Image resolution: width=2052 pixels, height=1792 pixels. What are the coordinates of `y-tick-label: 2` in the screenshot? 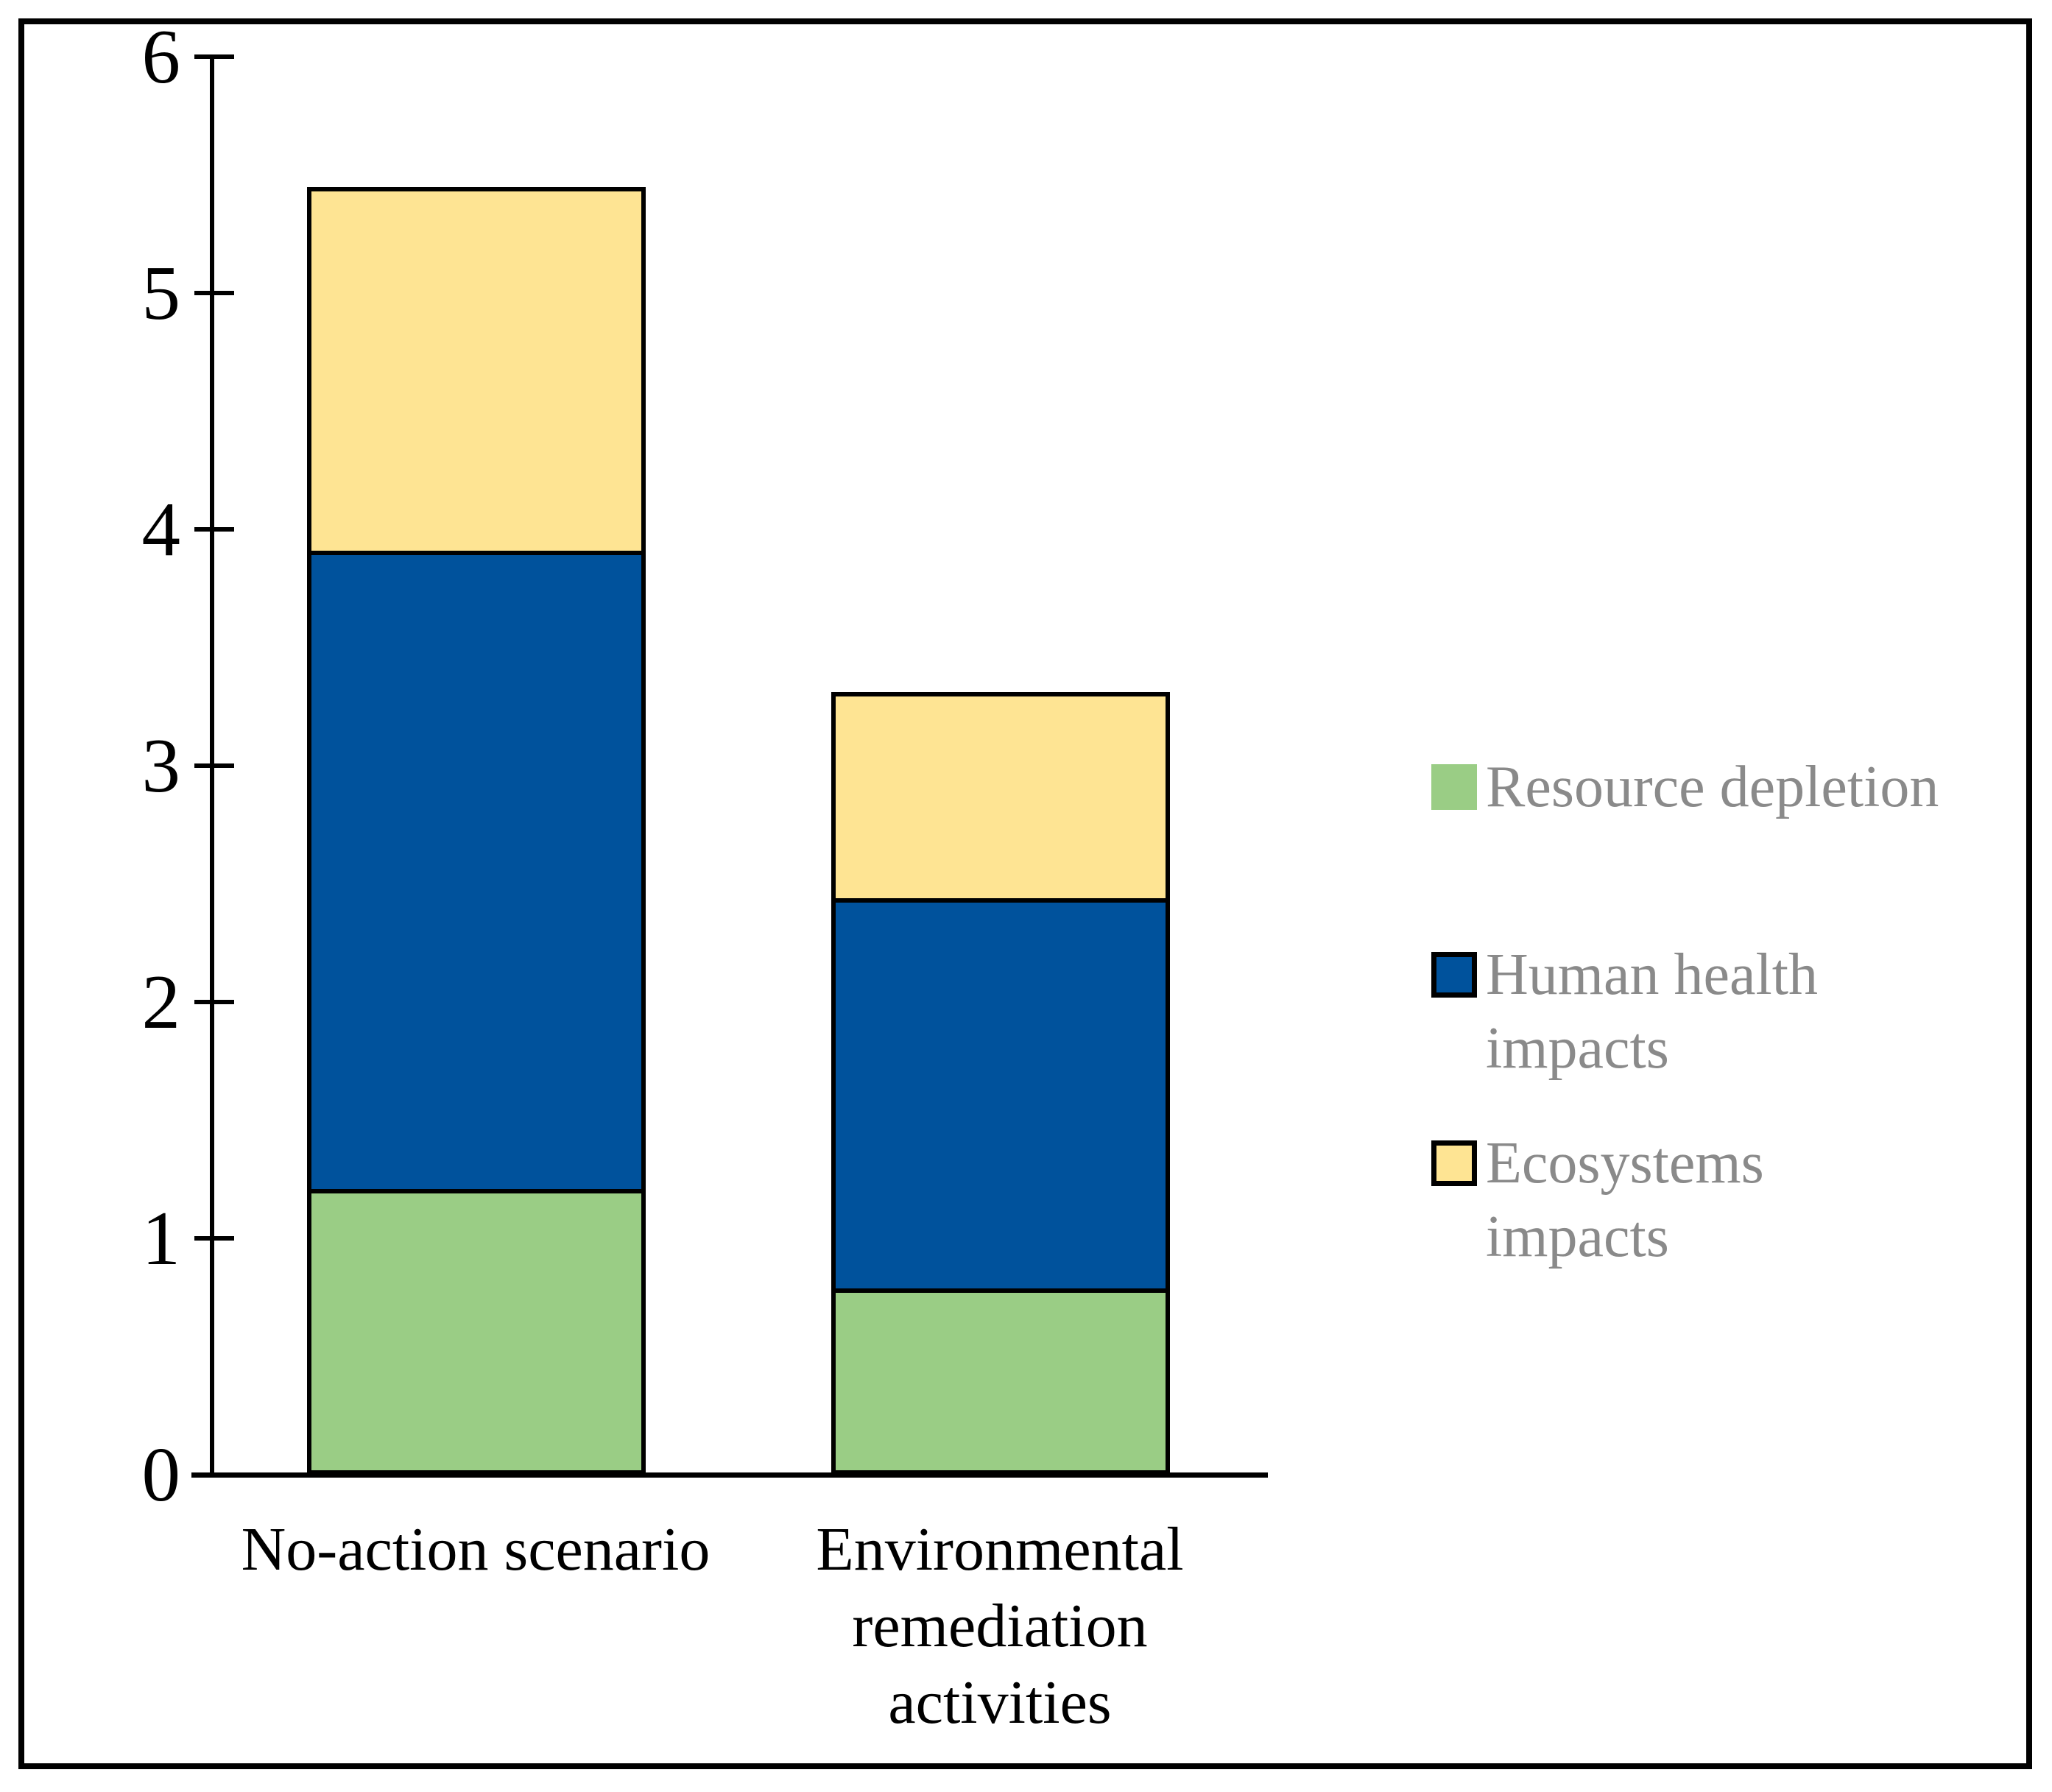 It's located at (161, 1002).